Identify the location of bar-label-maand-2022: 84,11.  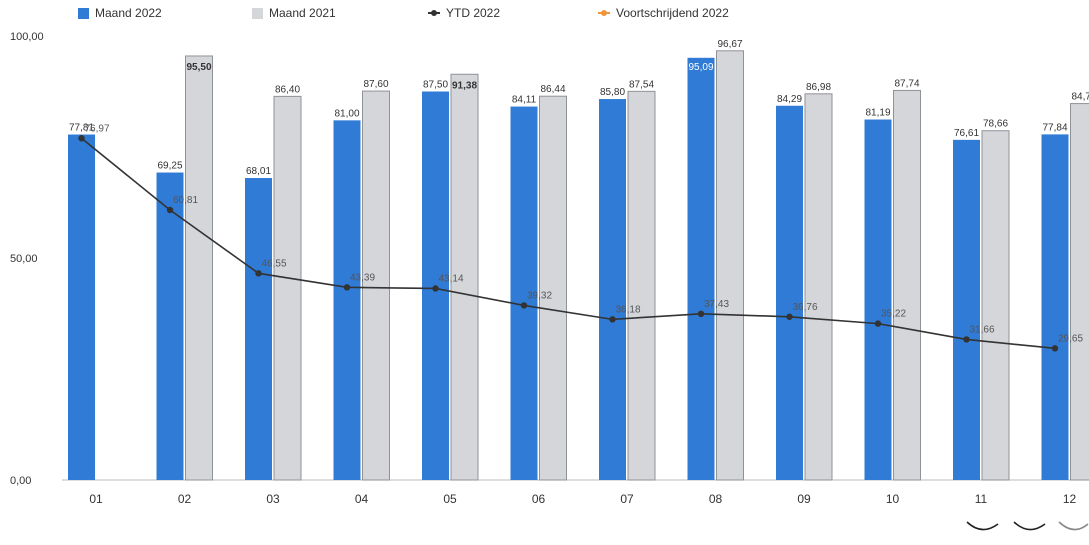
(524, 100).